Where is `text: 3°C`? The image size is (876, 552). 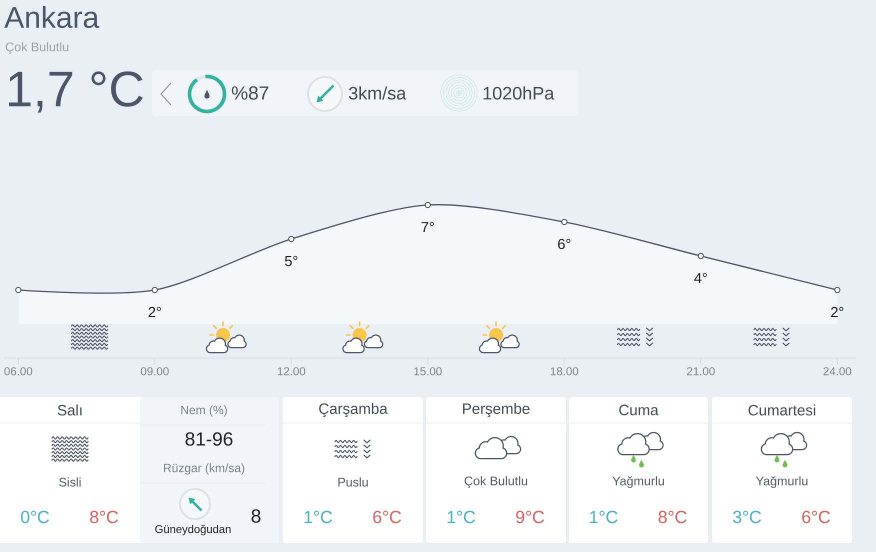
text: 3°C is located at coordinates (747, 517).